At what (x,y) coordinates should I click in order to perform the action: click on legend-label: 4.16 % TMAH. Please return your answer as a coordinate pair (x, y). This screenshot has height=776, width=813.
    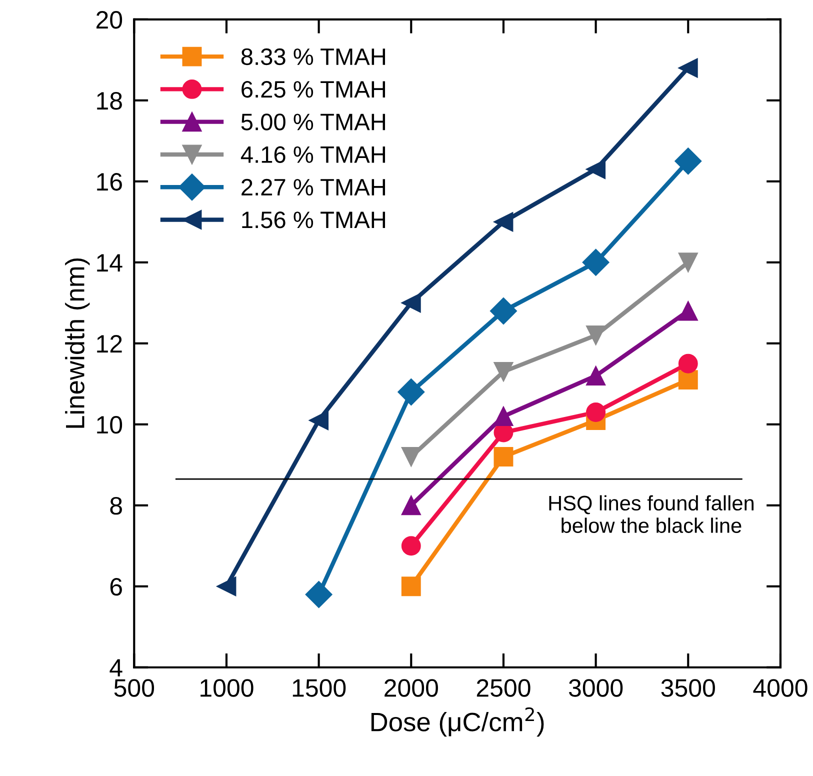
    Looking at the image, I should click on (313, 154).